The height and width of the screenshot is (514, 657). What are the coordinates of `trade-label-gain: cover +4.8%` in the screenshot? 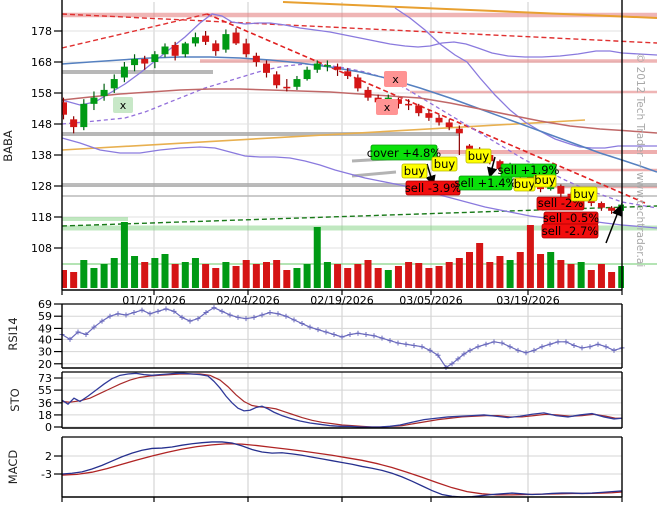 It's located at (404, 152).